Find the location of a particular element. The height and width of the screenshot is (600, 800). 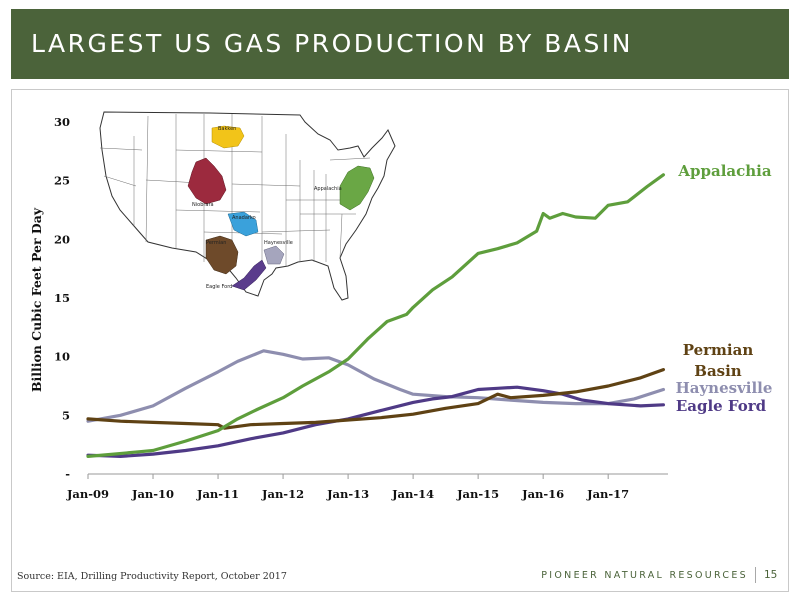

x-tick-label: Jan-15 is located at coordinates (477, 494).